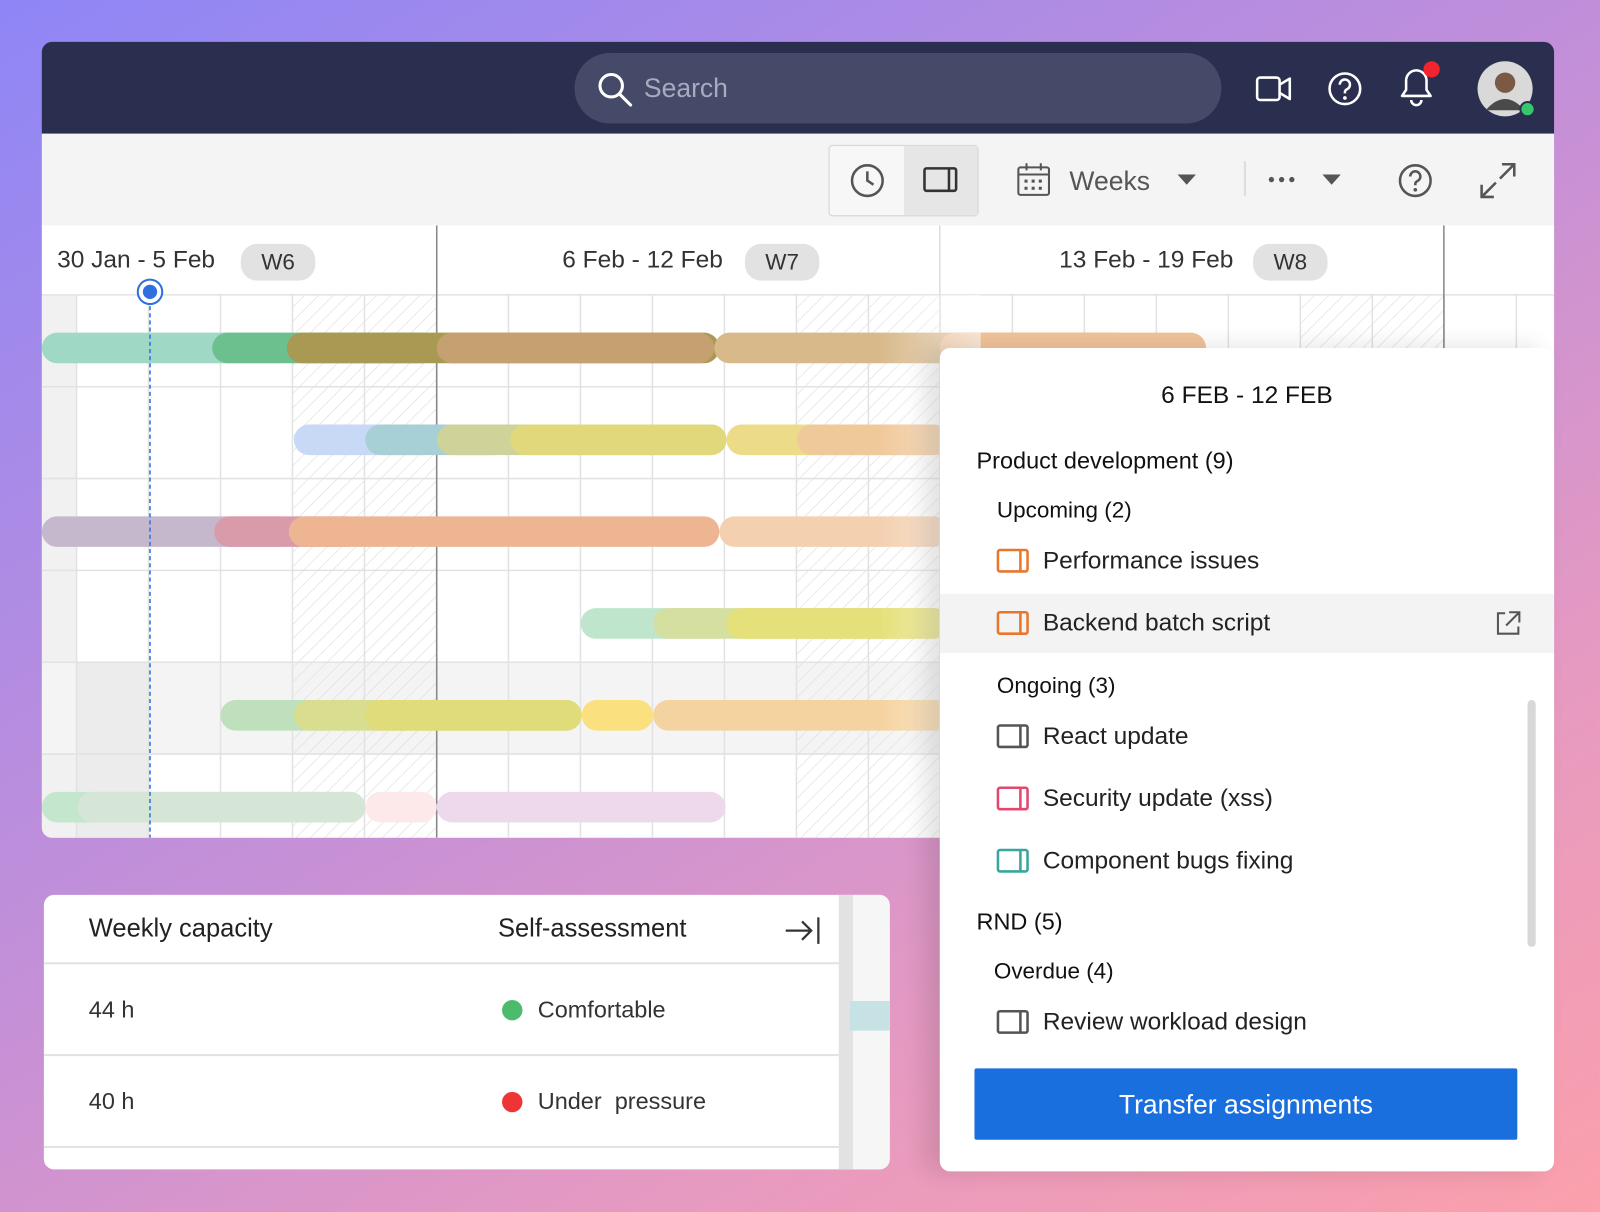 Image resolution: width=1600 pixels, height=1212 pixels. I want to click on open-icon, so click(1508, 623).